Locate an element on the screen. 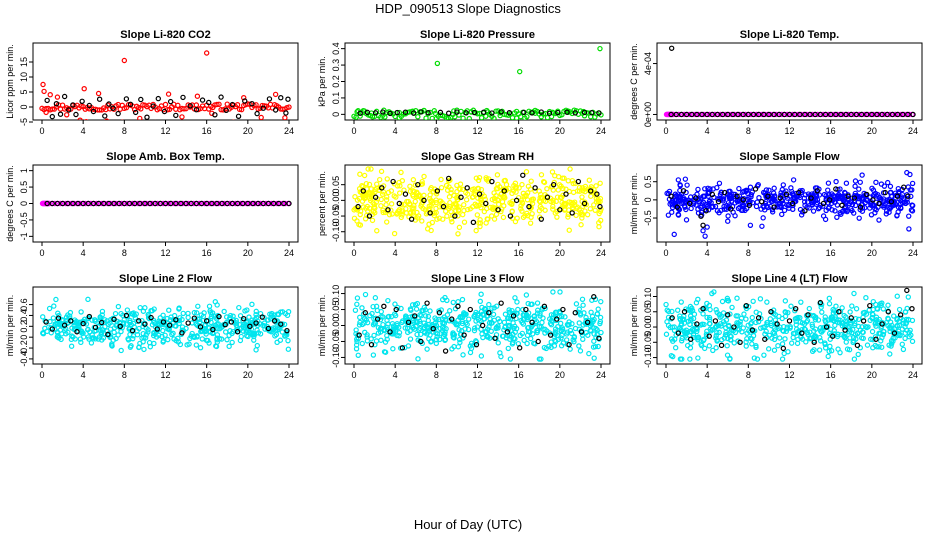 This screenshot has height=540, width=936. x-tick-label: 4 is located at coordinates (707, 375).